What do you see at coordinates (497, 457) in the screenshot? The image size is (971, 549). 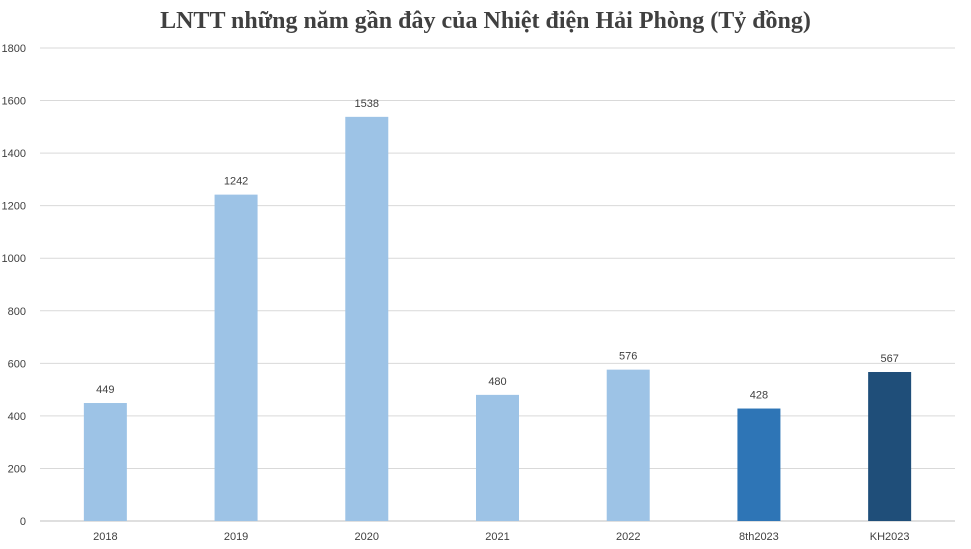 I see `bar-2021` at bounding box center [497, 457].